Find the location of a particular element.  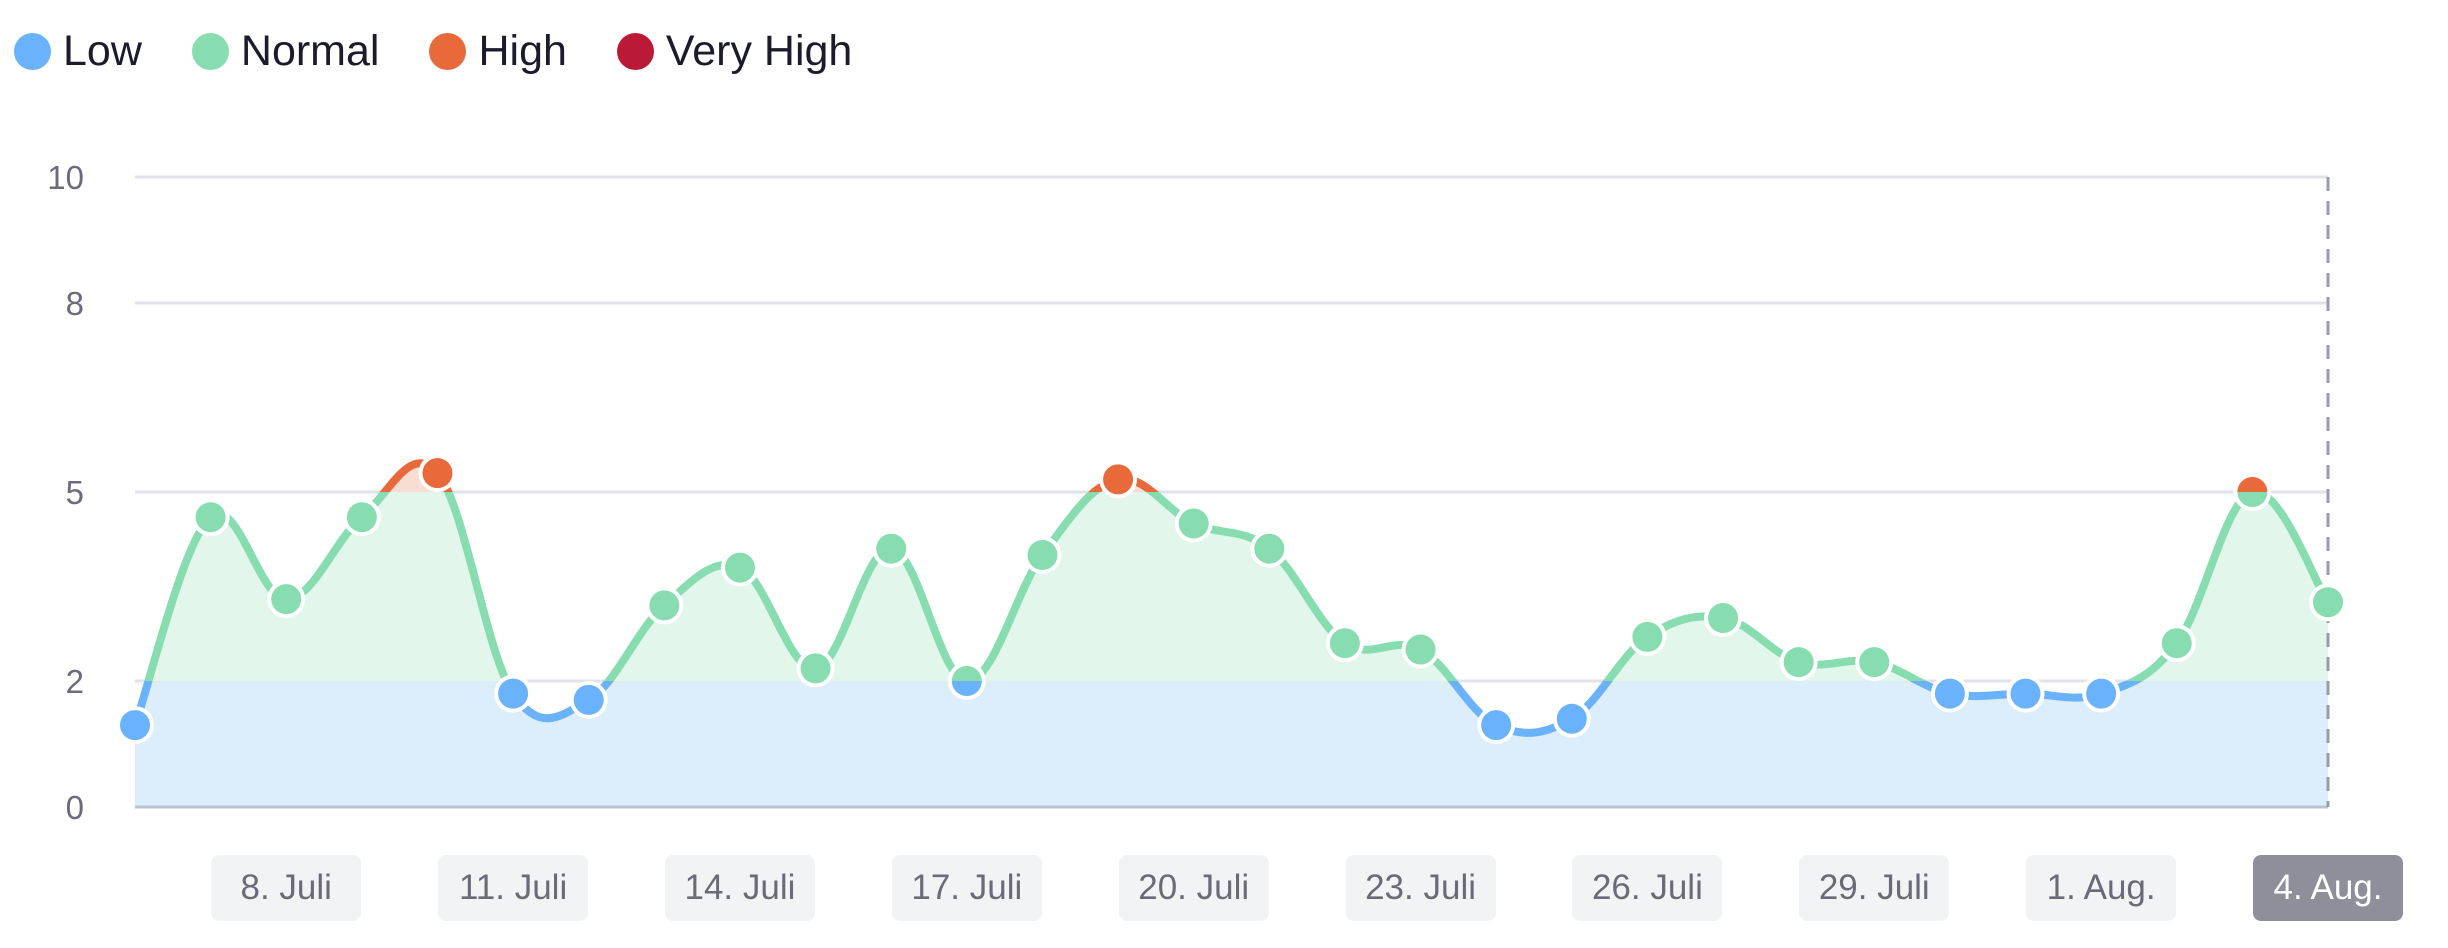

x-axis-label-badge: 23. Juli is located at coordinates (1420, 888).